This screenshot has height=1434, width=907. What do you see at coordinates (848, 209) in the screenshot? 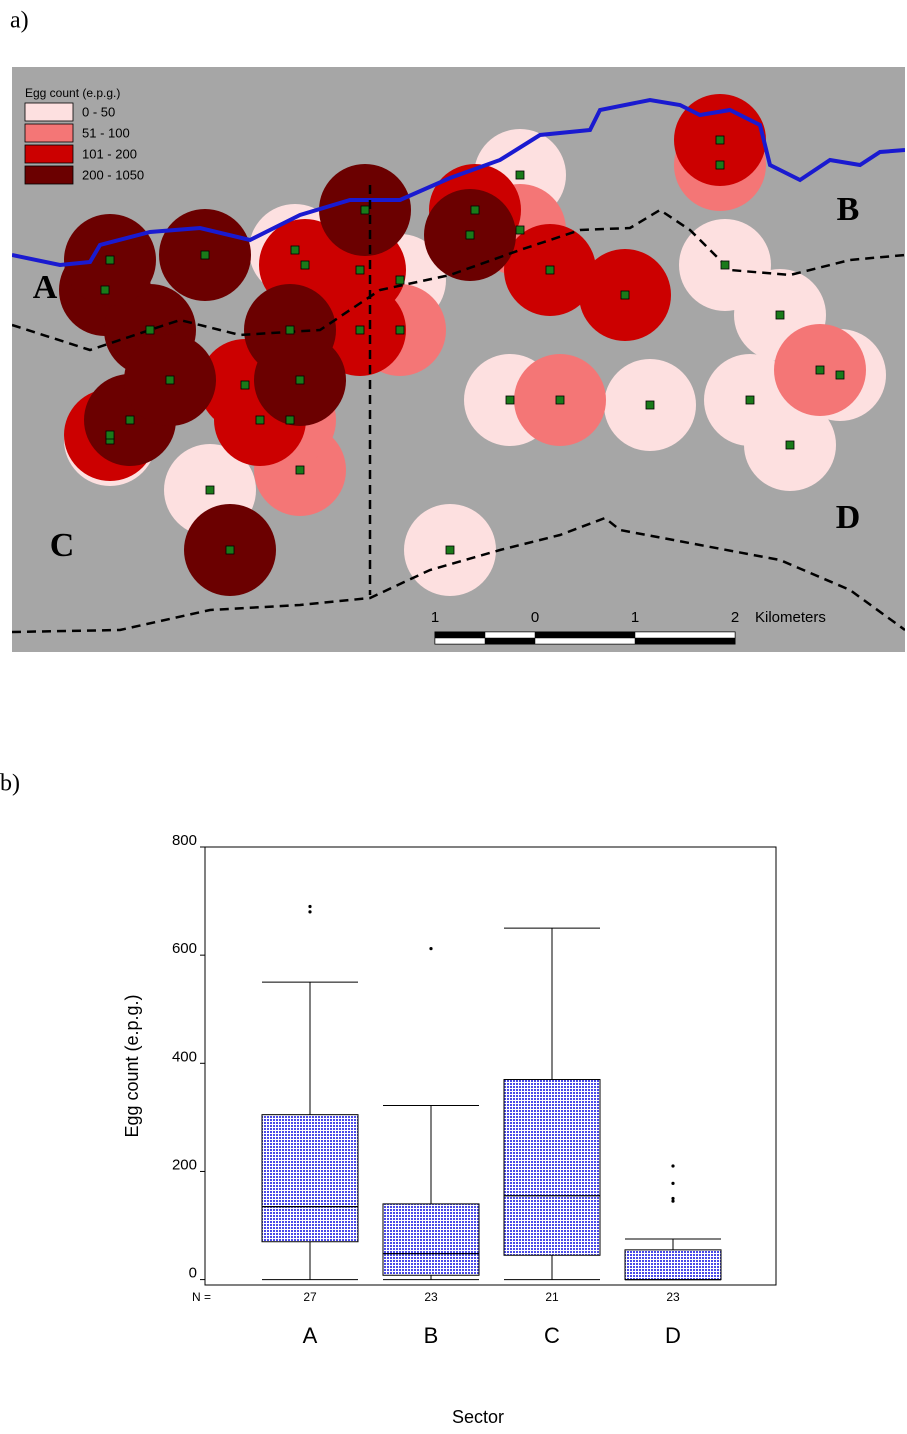
I see `sector-label: B` at bounding box center [848, 209].